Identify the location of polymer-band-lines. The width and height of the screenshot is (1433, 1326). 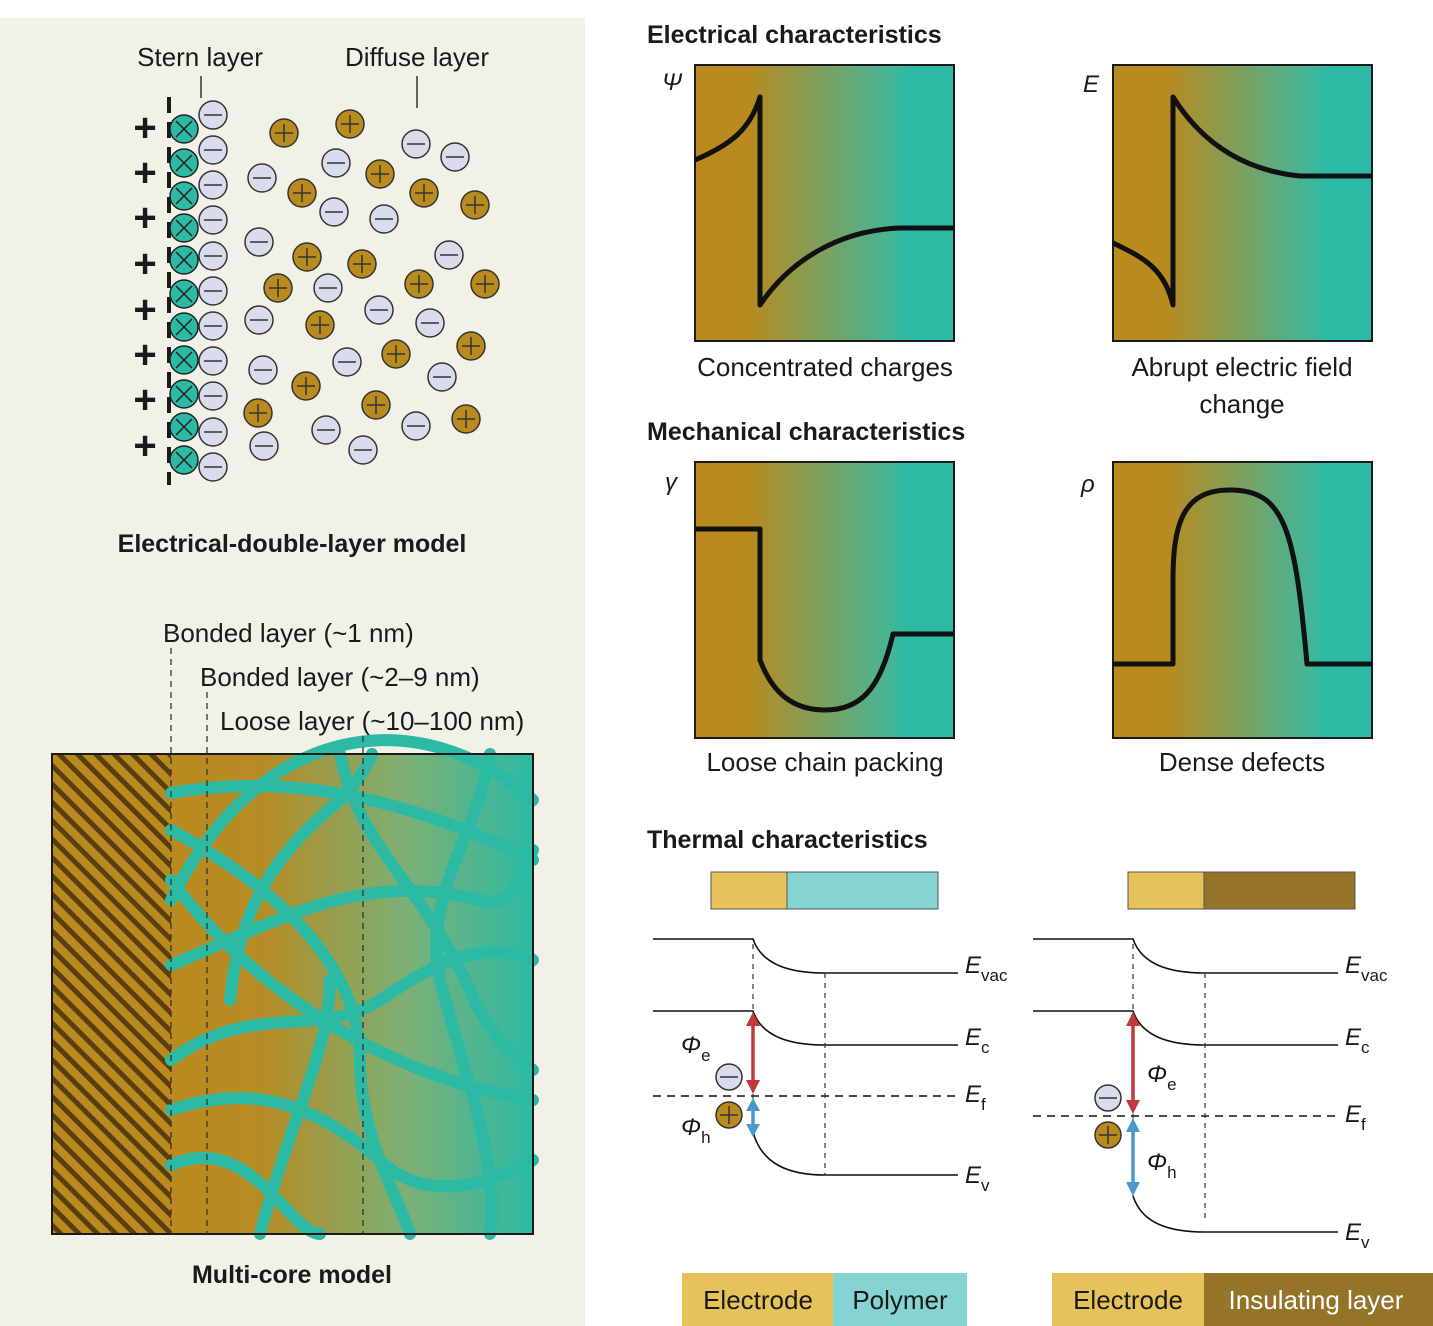
(805, 1057).